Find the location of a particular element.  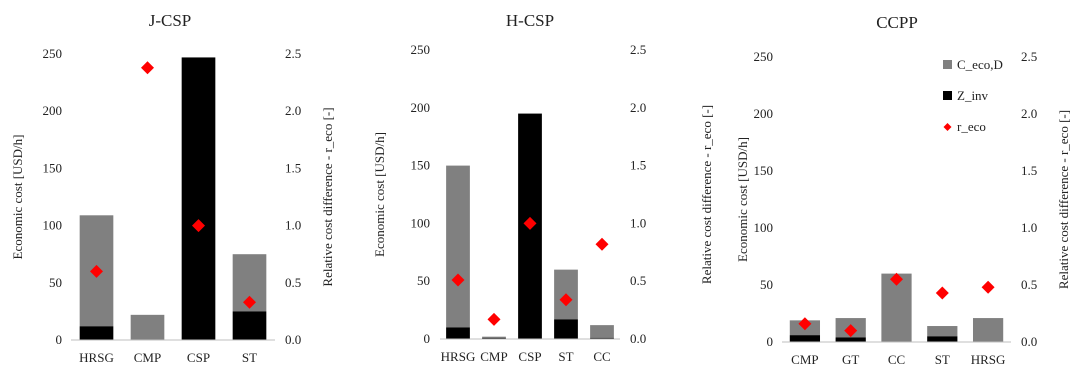

chart-title: H-CSP is located at coordinates (530, 20).